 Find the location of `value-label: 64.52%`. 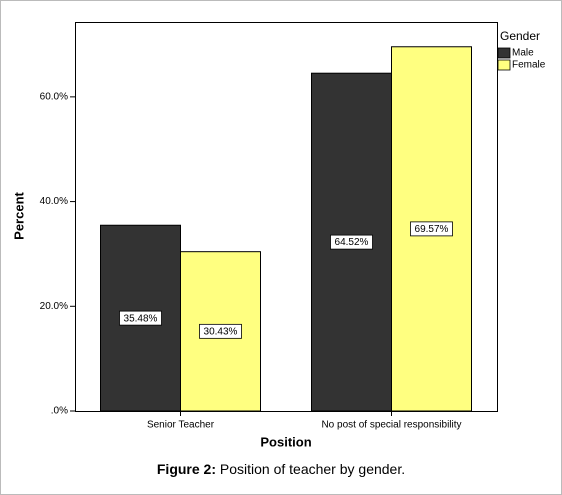

value-label: 64.52% is located at coordinates (352, 242).